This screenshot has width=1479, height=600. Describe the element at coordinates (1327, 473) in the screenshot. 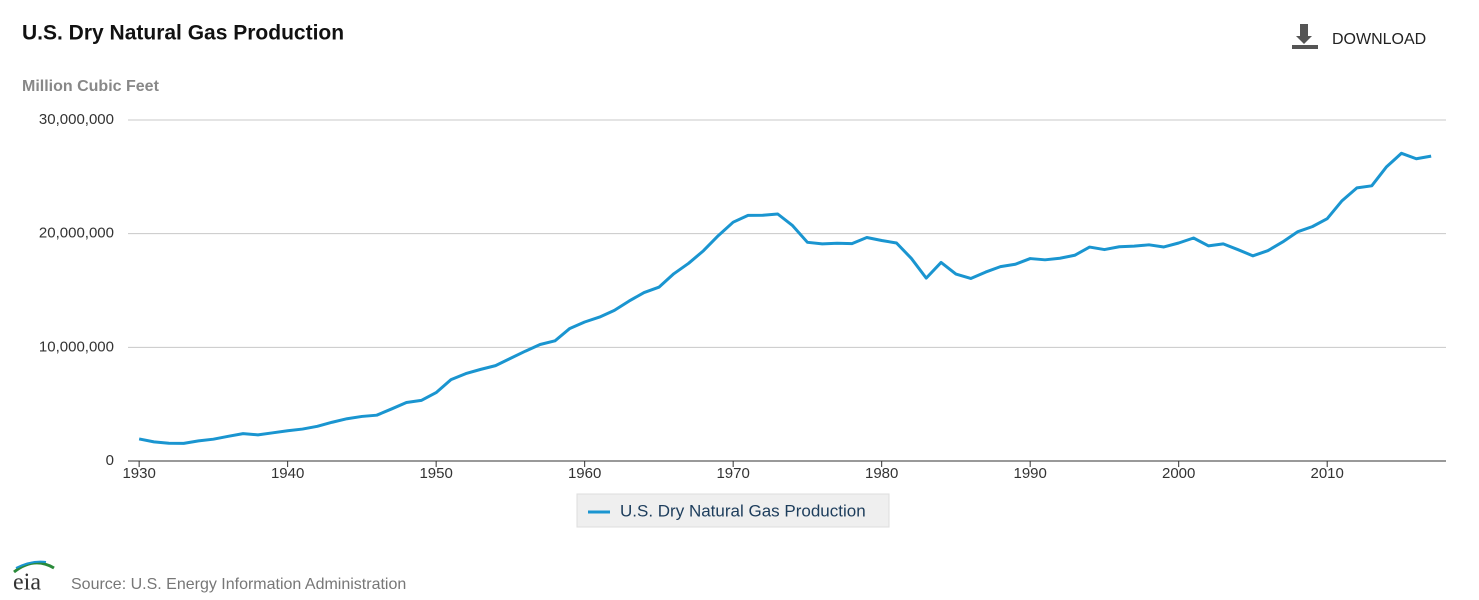

I see `x-tick-label: 2010` at that location.